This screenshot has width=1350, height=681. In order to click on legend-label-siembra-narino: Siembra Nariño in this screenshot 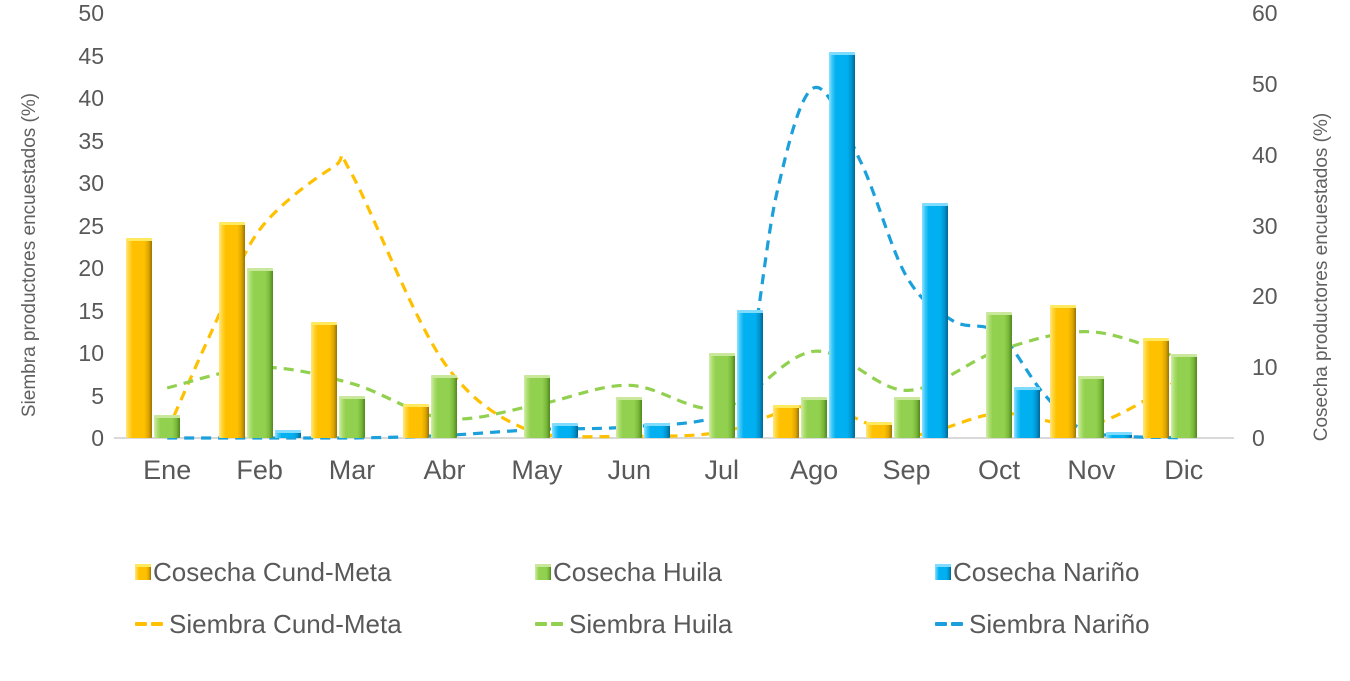, I will do `click(1059, 624)`.